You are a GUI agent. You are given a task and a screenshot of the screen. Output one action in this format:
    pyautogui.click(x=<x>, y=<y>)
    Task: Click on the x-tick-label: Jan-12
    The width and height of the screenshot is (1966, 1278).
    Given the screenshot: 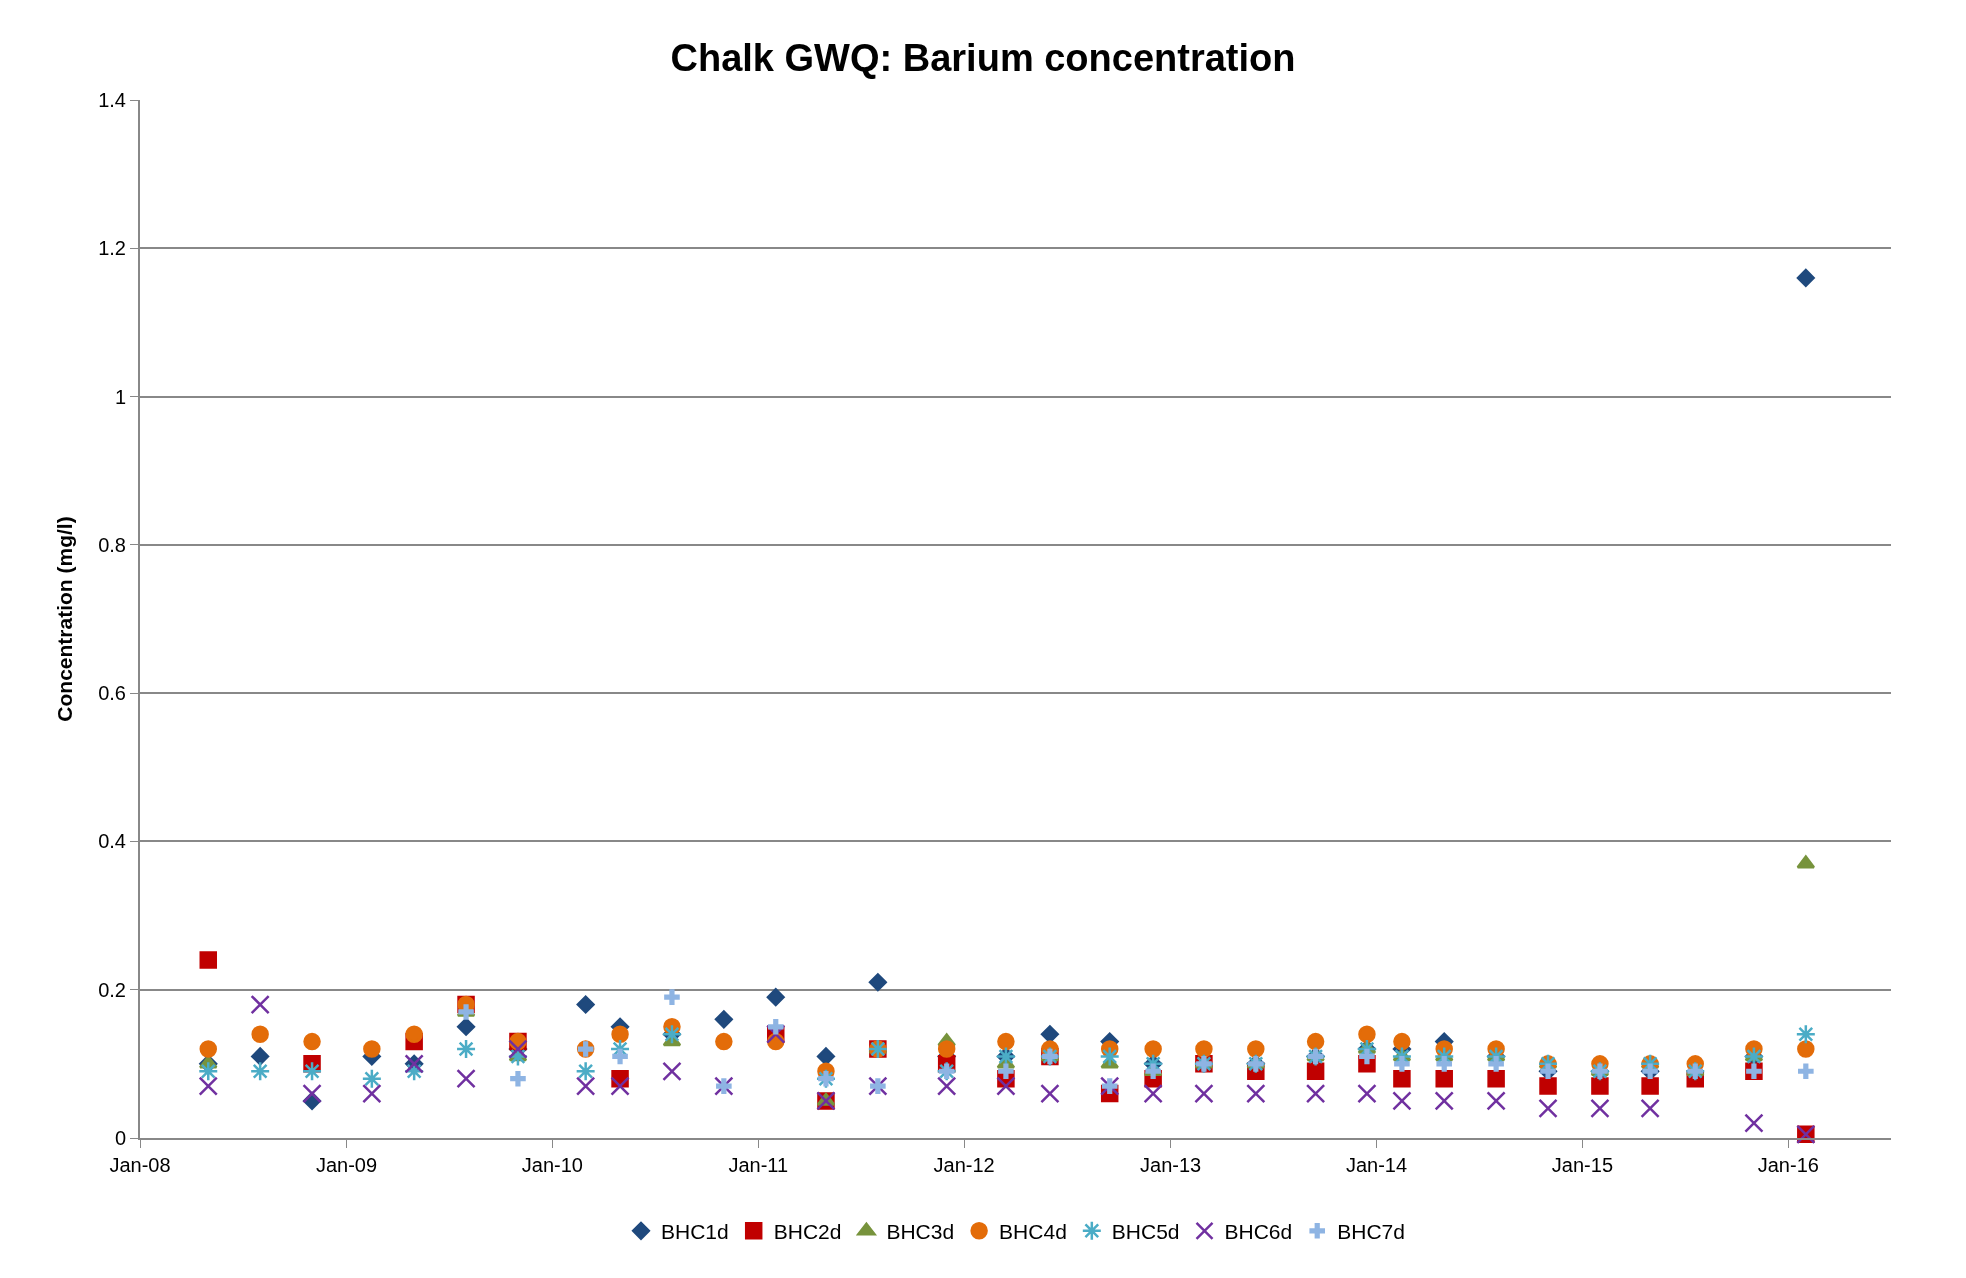 What is the action you would take?
    pyautogui.click(x=964, y=1165)
    